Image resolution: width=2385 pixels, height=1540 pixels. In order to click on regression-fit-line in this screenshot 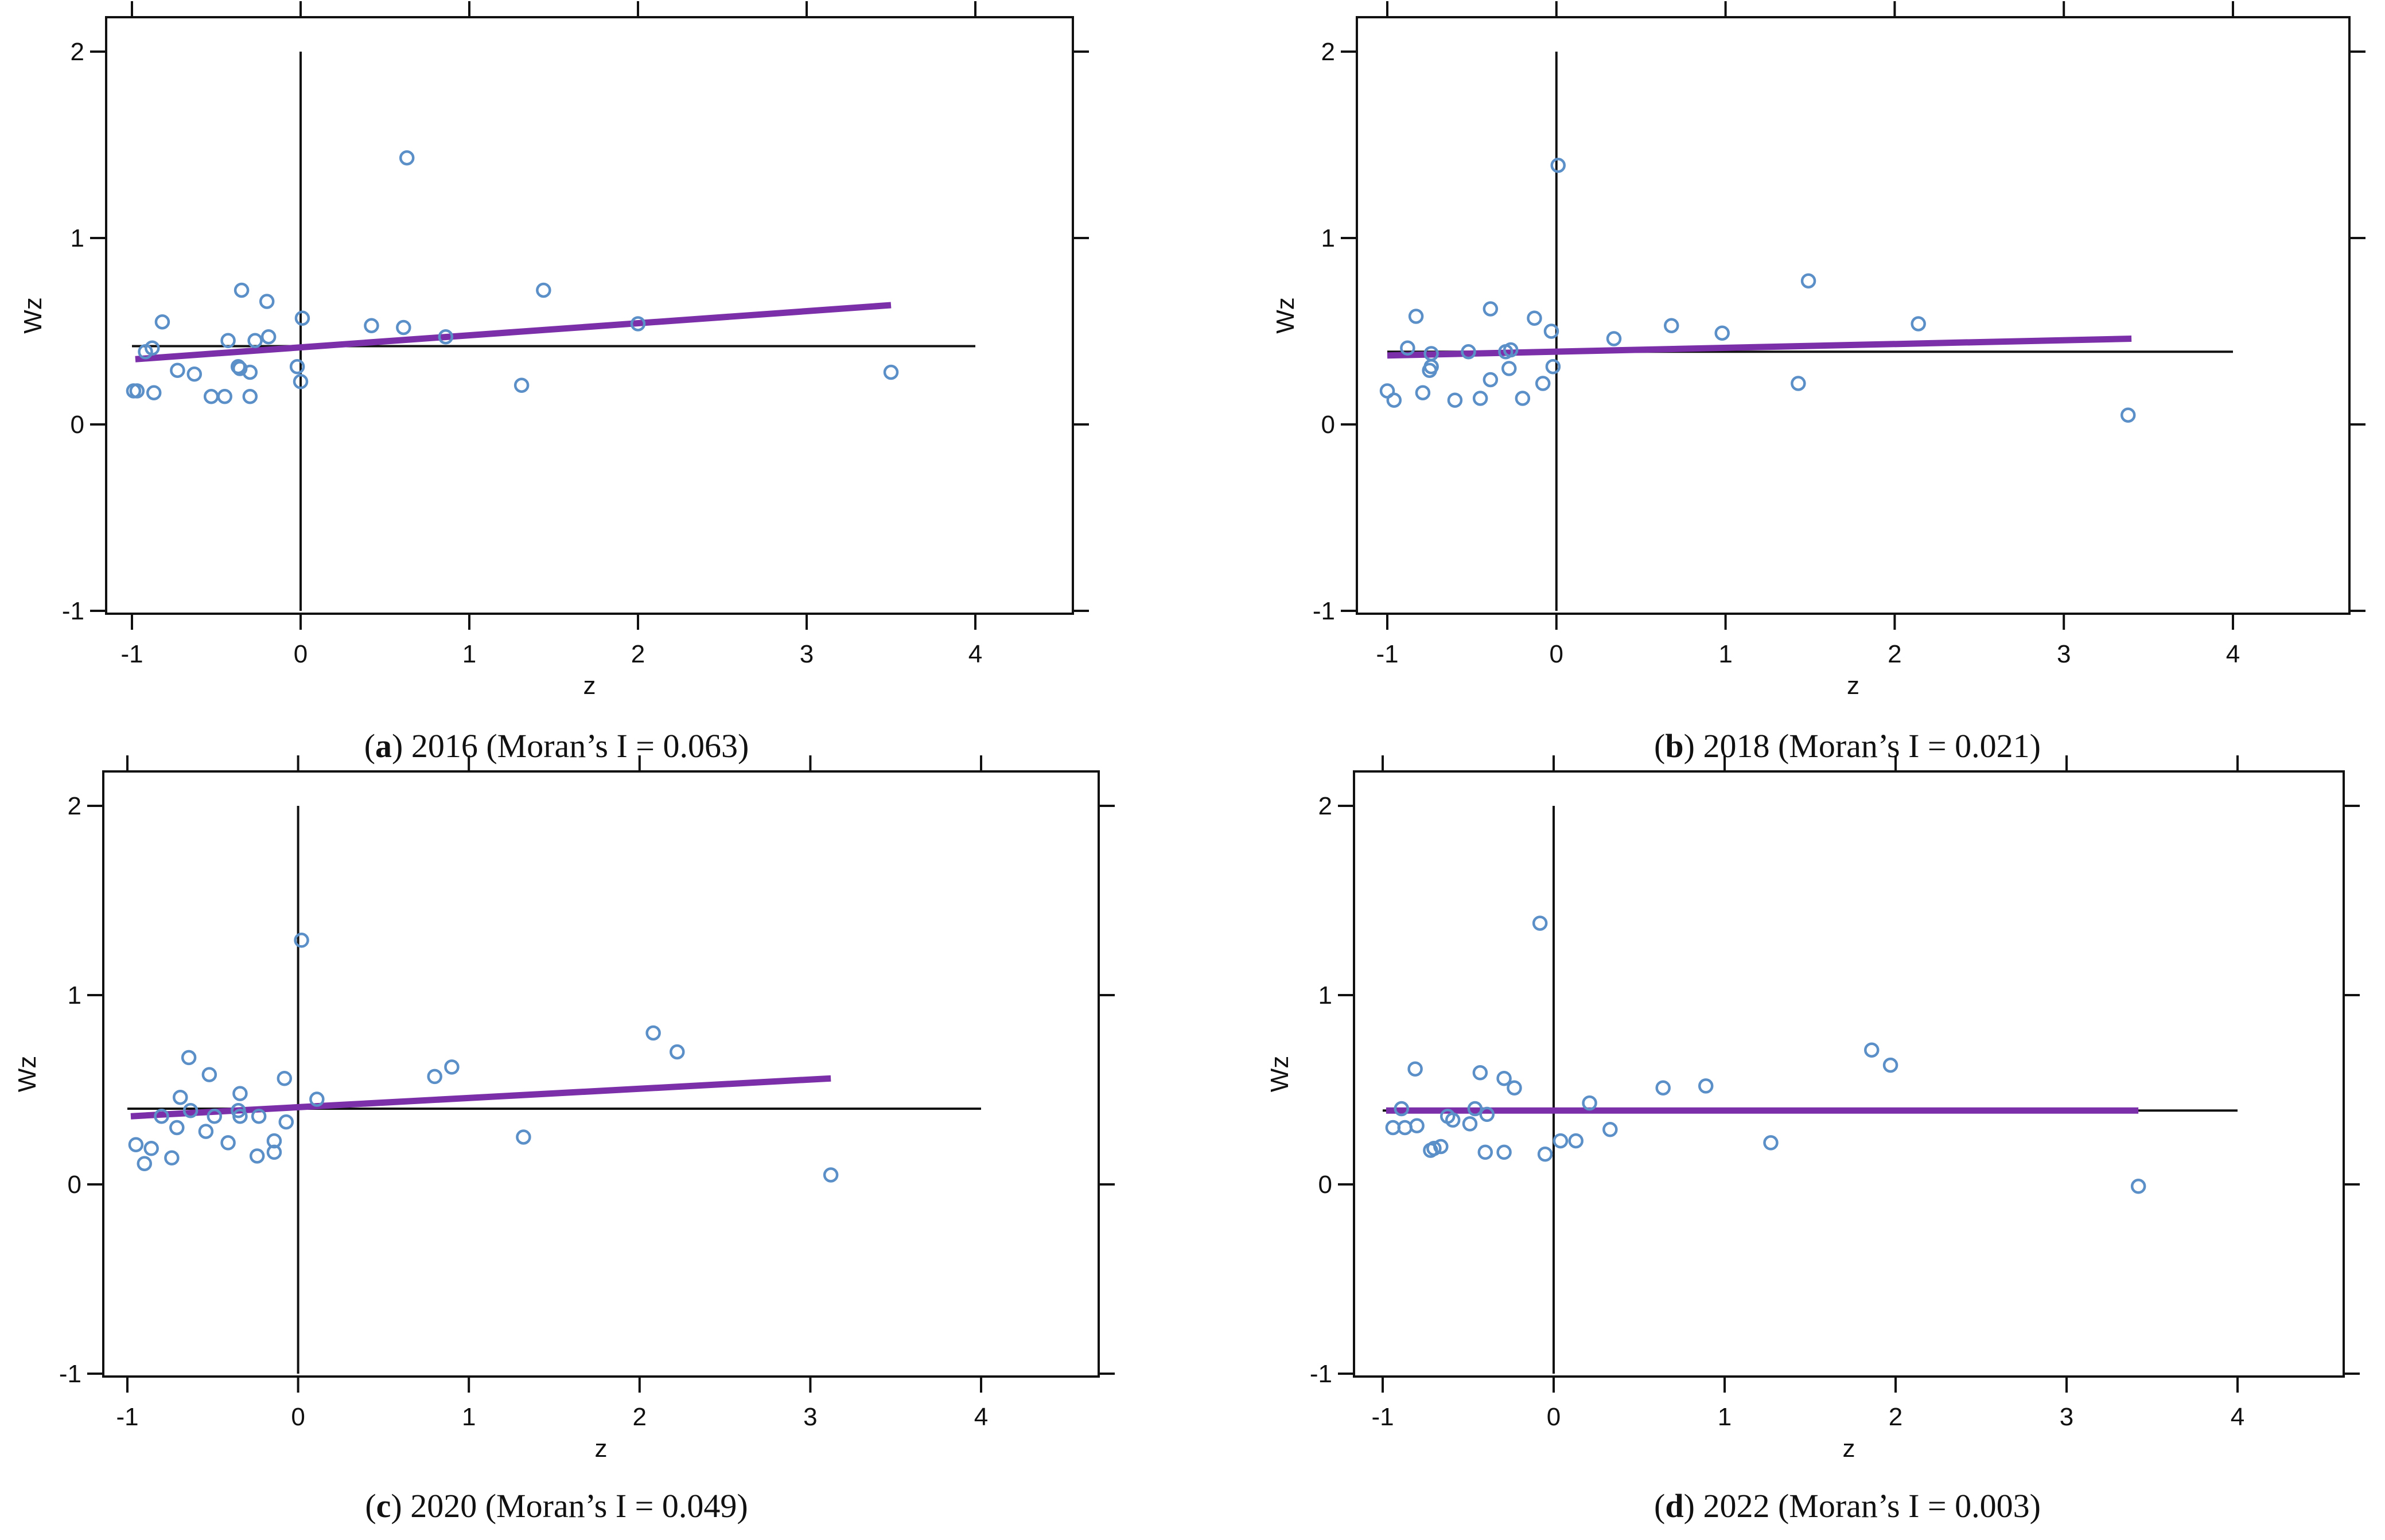, I will do `click(513, 332)`.